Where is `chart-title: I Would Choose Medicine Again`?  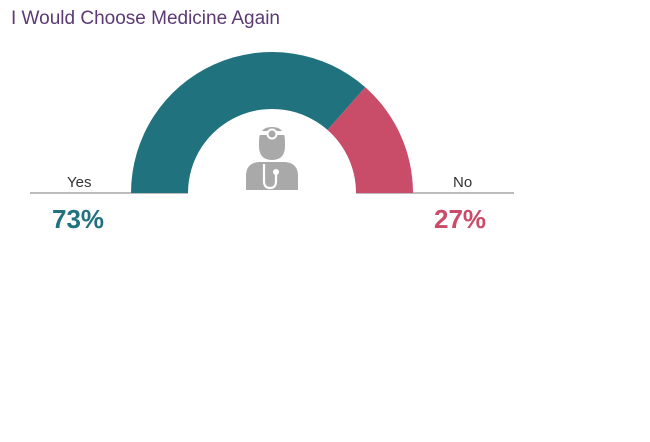 chart-title: I Would Choose Medicine Again is located at coordinates (145, 18).